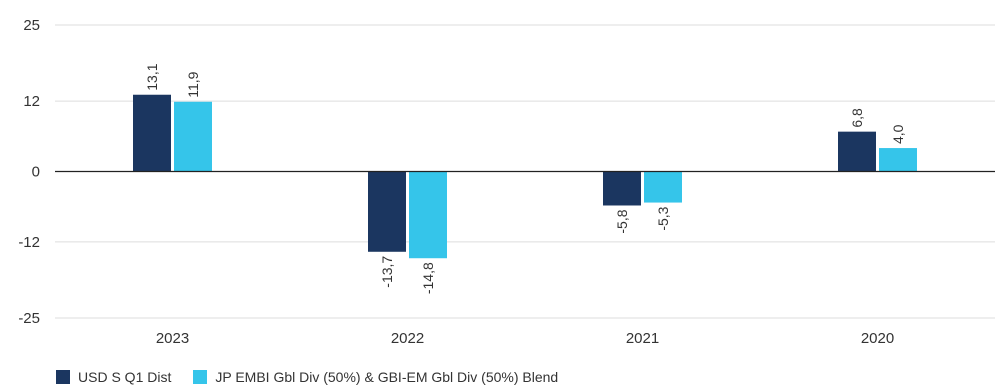  Describe the element at coordinates (29, 172) in the screenshot. I see `y-axis-ticks: 25 12 0 -12 -25` at that location.